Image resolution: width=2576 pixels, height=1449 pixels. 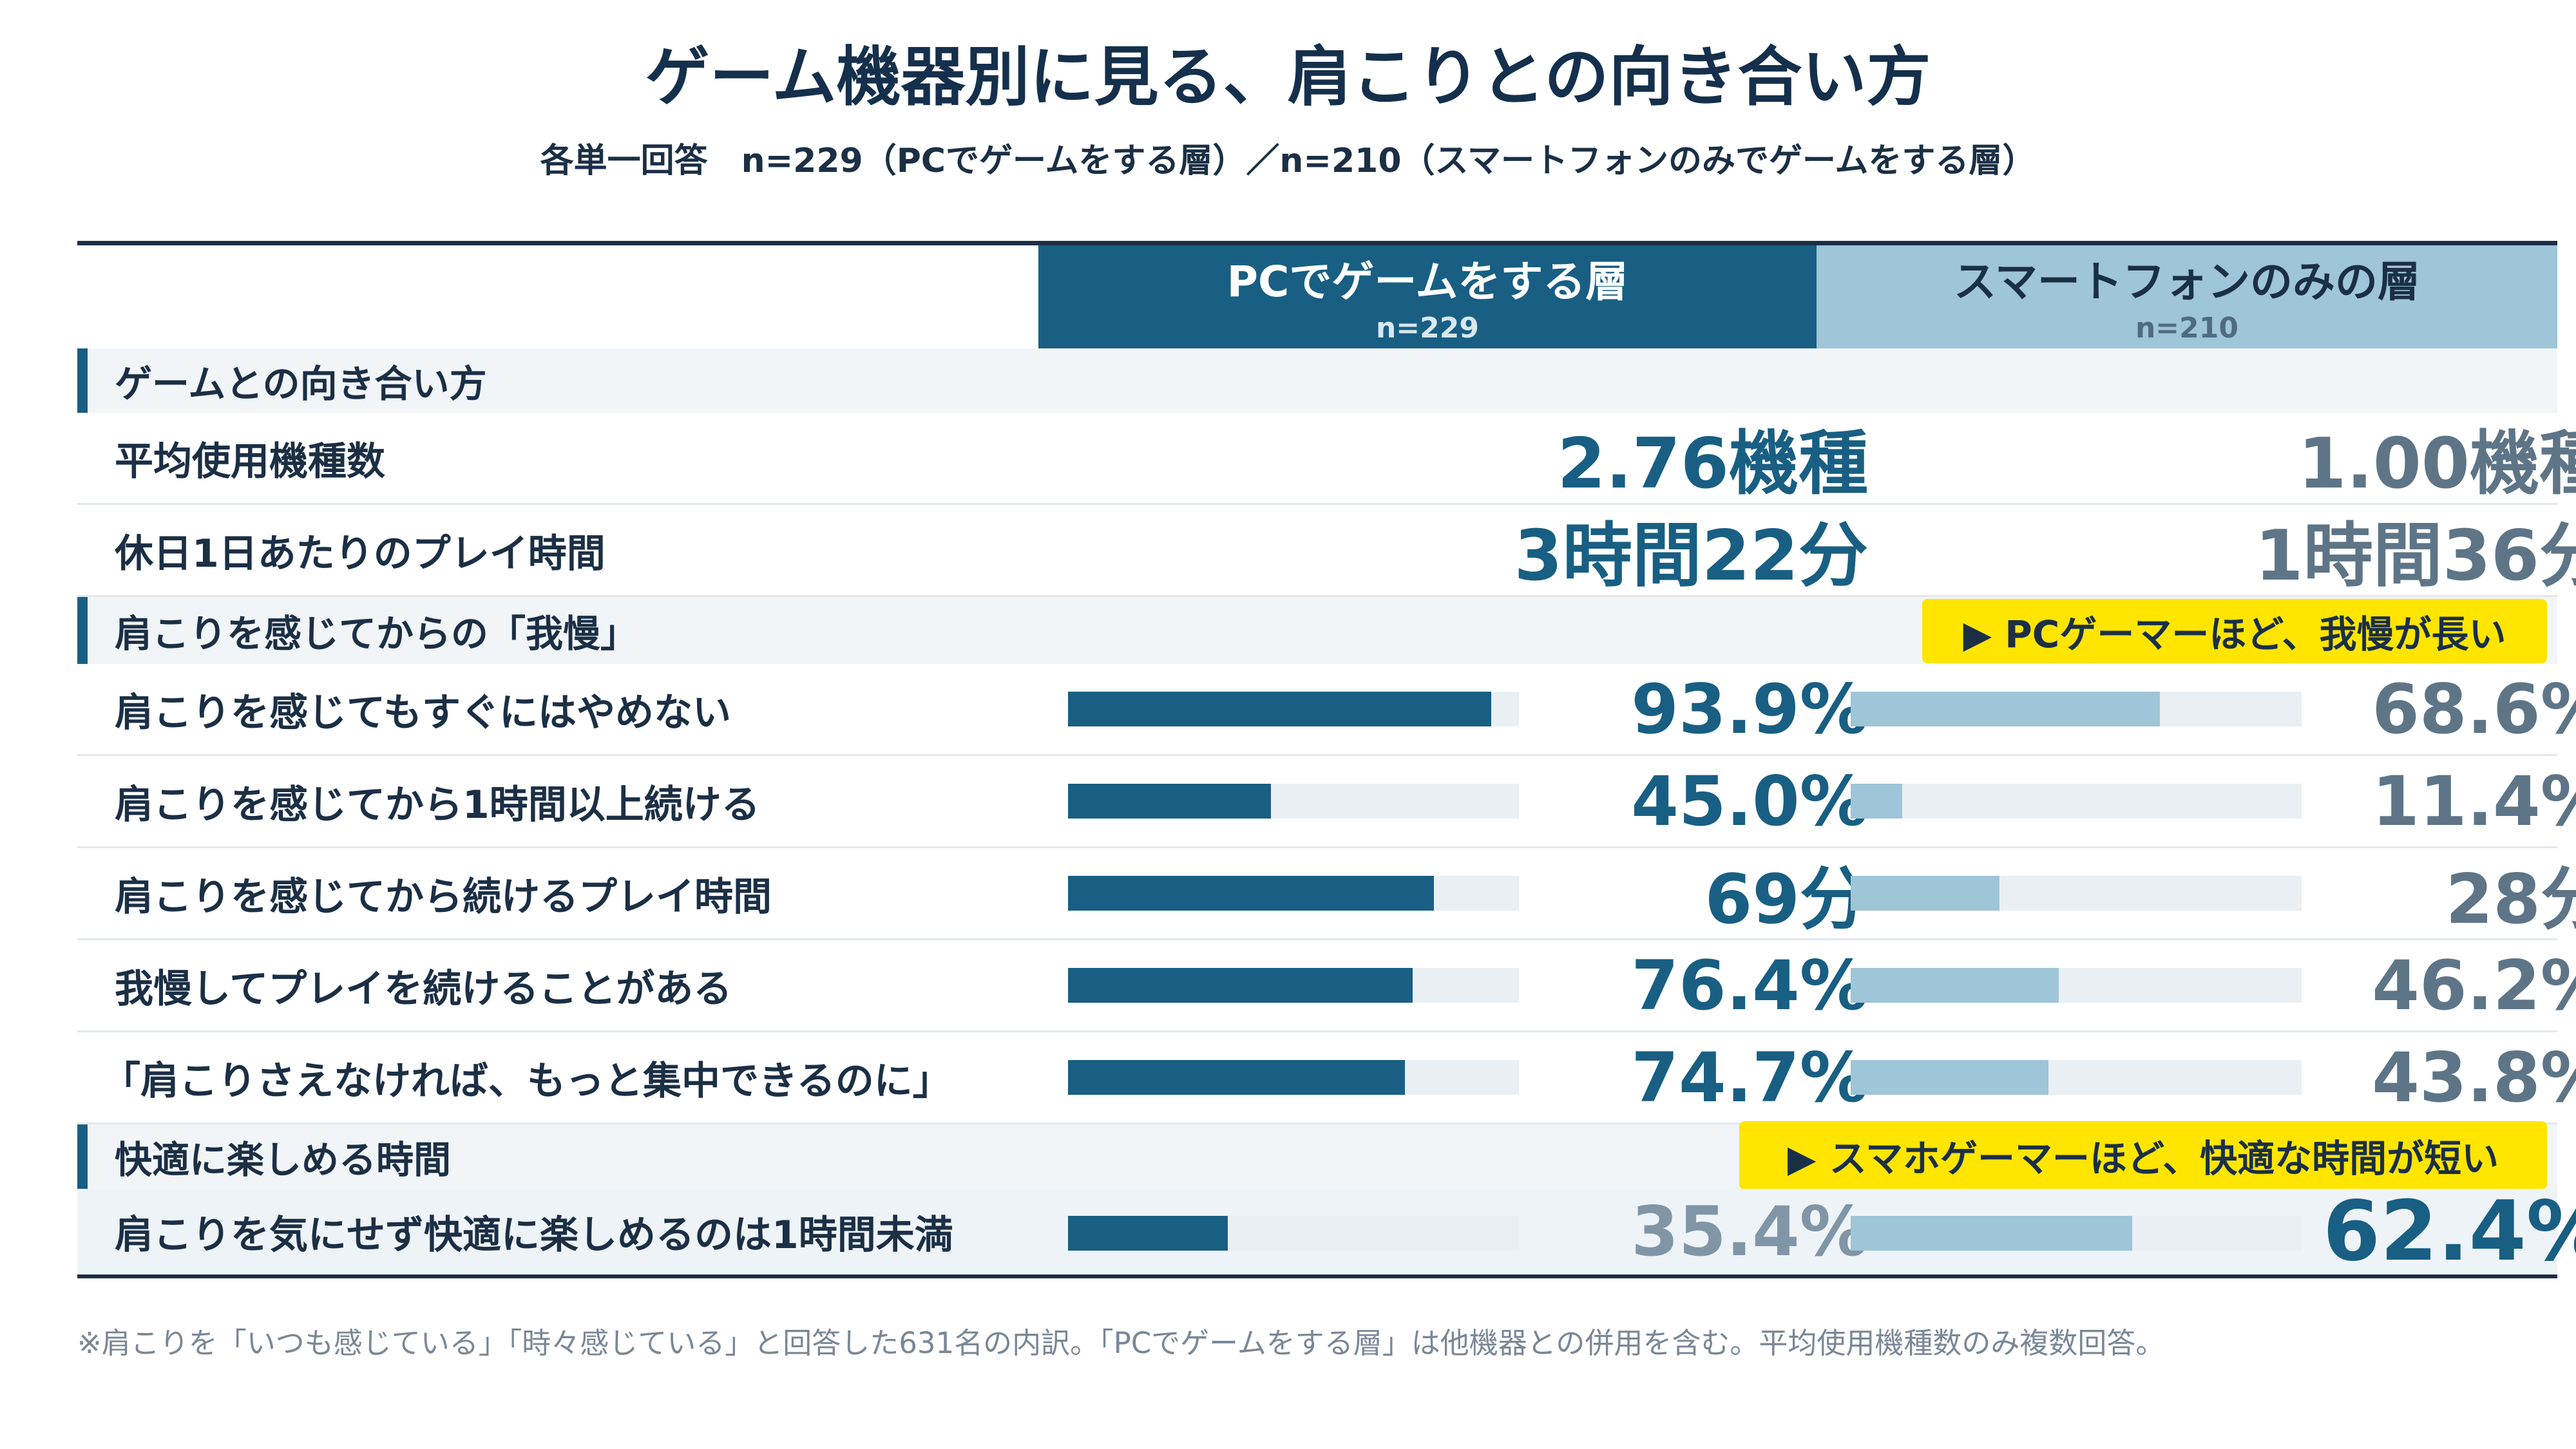 What do you see at coordinates (2234, 631) in the screenshot?
I see `callout-badge-endurance: ▶ PCゲーマーほど、我慢が長い` at bounding box center [2234, 631].